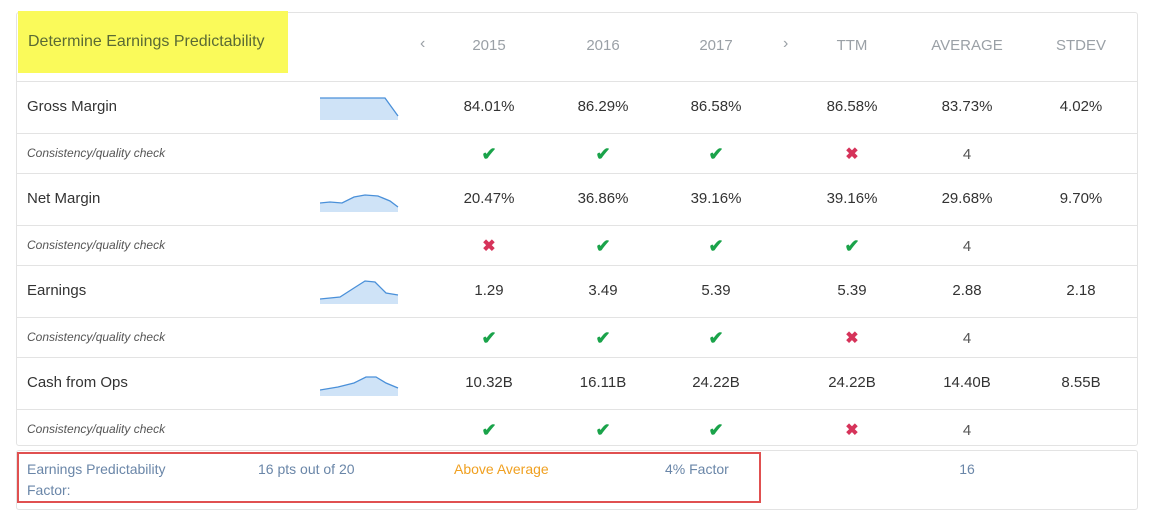  I want to click on column-header-ttm: TTM, so click(852, 45).